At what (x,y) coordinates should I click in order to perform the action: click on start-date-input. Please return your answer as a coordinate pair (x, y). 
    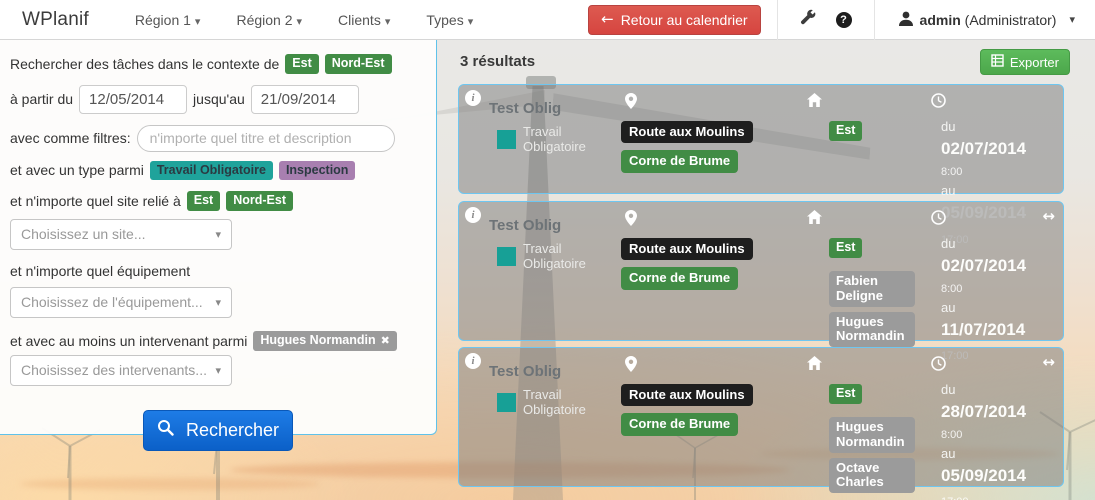
    Looking at the image, I should click on (133, 99).